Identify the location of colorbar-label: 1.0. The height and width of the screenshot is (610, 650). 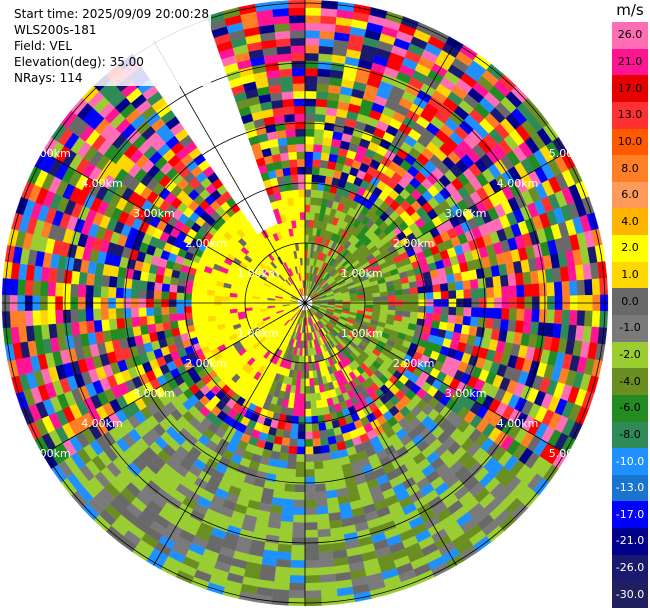
(630, 275).